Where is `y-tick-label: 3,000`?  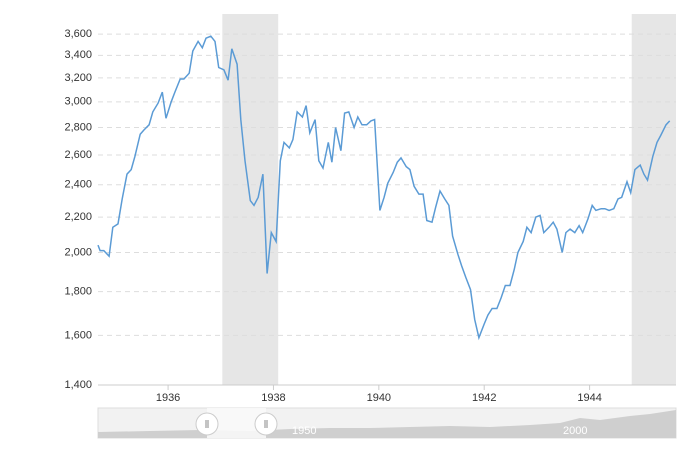
y-tick-label: 3,000 is located at coordinates (78, 102).